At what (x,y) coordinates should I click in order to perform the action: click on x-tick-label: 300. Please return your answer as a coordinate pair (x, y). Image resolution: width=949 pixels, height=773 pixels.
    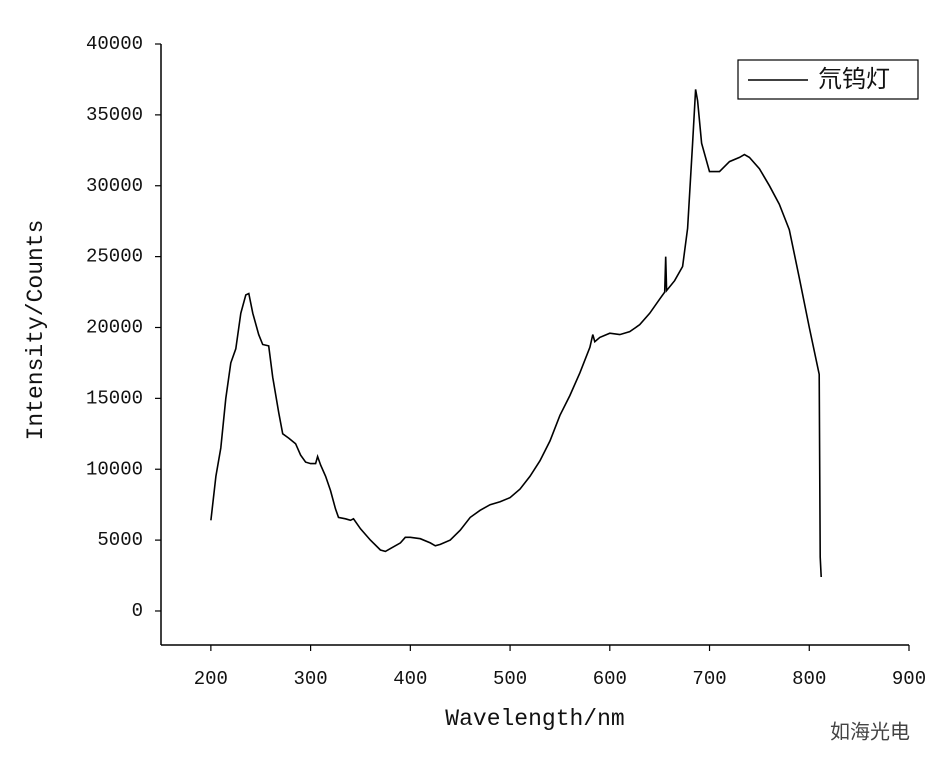
    Looking at the image, I should click on (310, 679).